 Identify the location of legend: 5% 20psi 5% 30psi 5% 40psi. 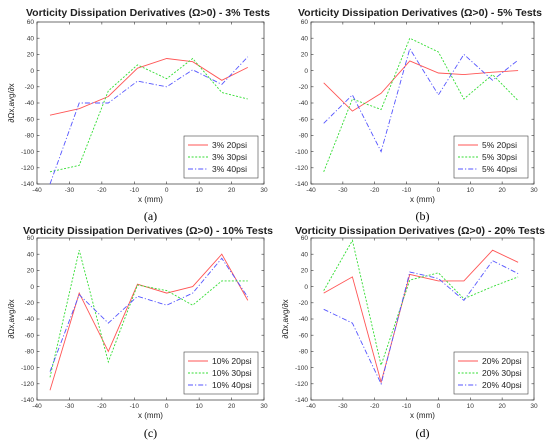
(491, 157).